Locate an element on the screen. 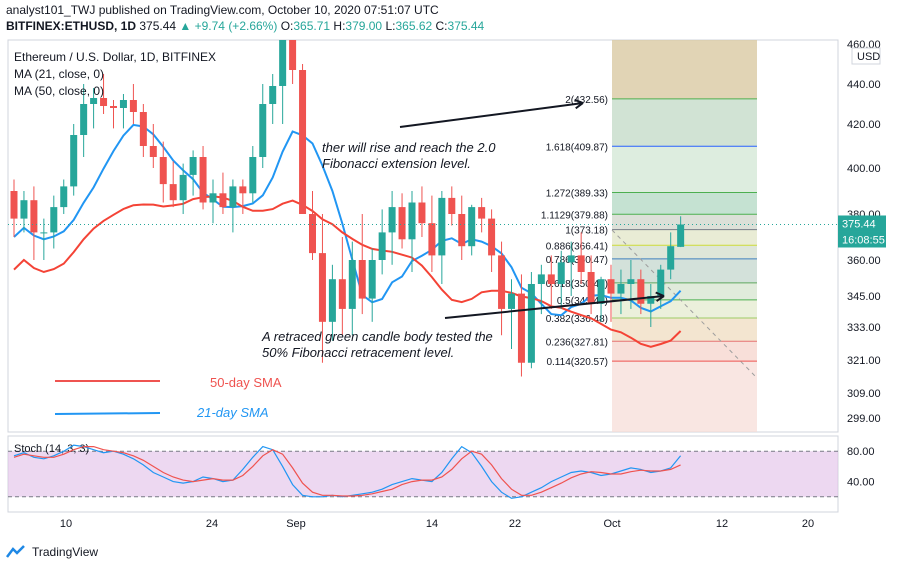 The height and width of the screenshot is (571, 900). close-value: 375.44 is located at coordinates (466, 26).